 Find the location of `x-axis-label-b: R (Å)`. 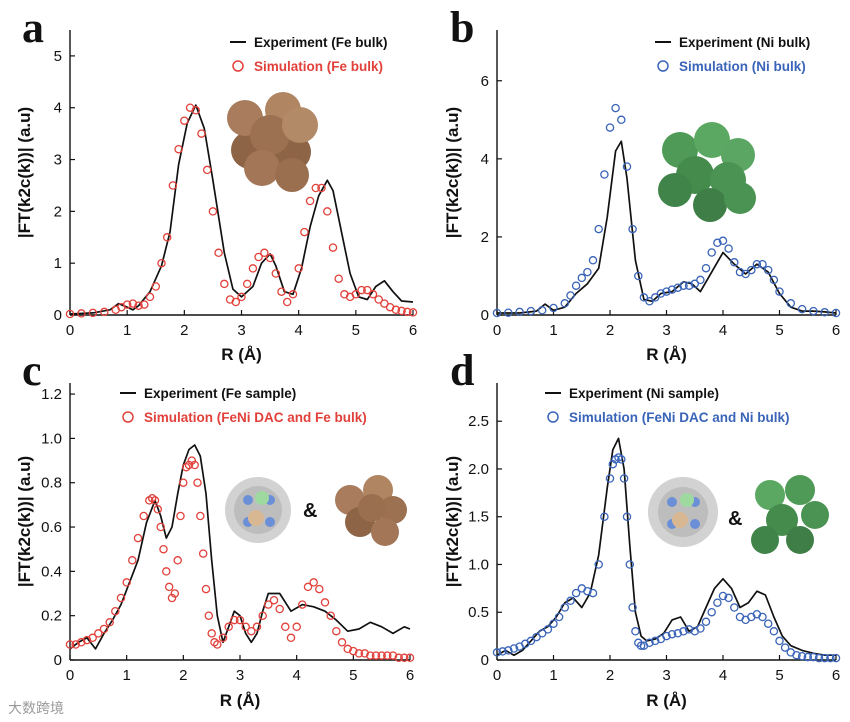

x-axis-label-b: R (Å) is located at coordinates (666, 354).